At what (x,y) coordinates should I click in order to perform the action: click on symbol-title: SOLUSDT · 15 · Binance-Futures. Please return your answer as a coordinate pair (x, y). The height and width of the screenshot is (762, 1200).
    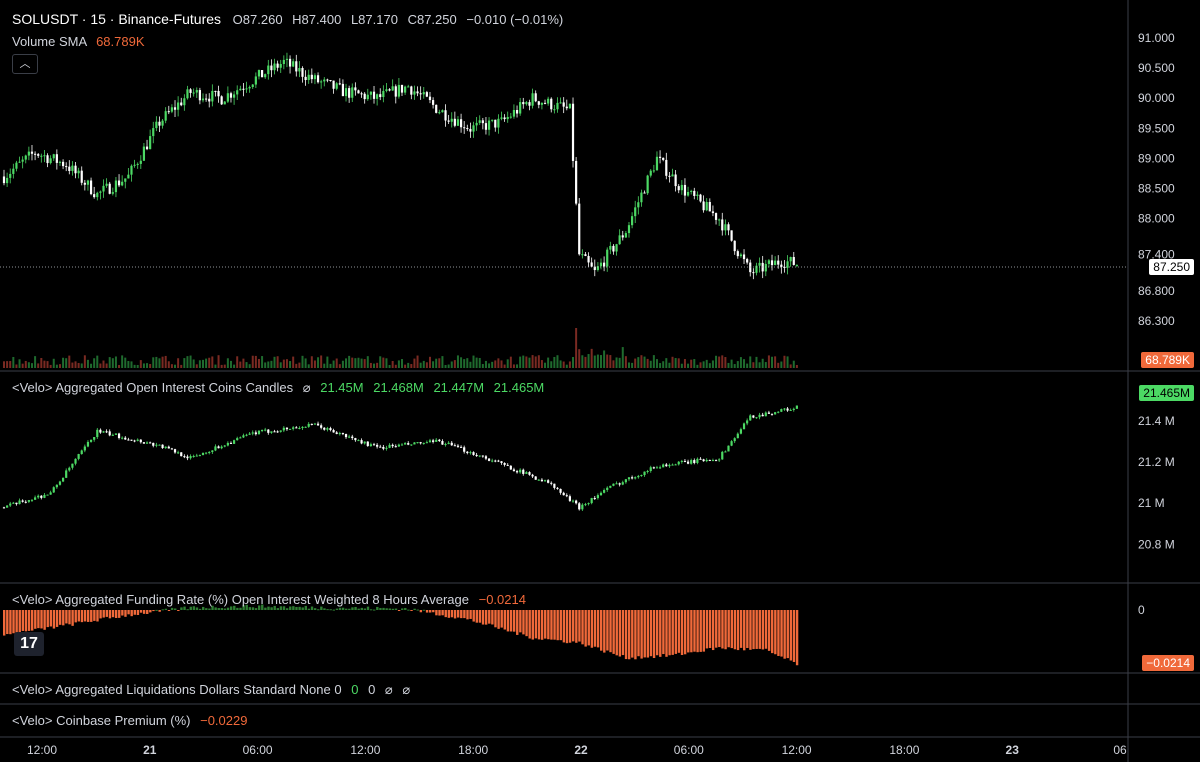
    Looking at the image, I should click on (117, 19).